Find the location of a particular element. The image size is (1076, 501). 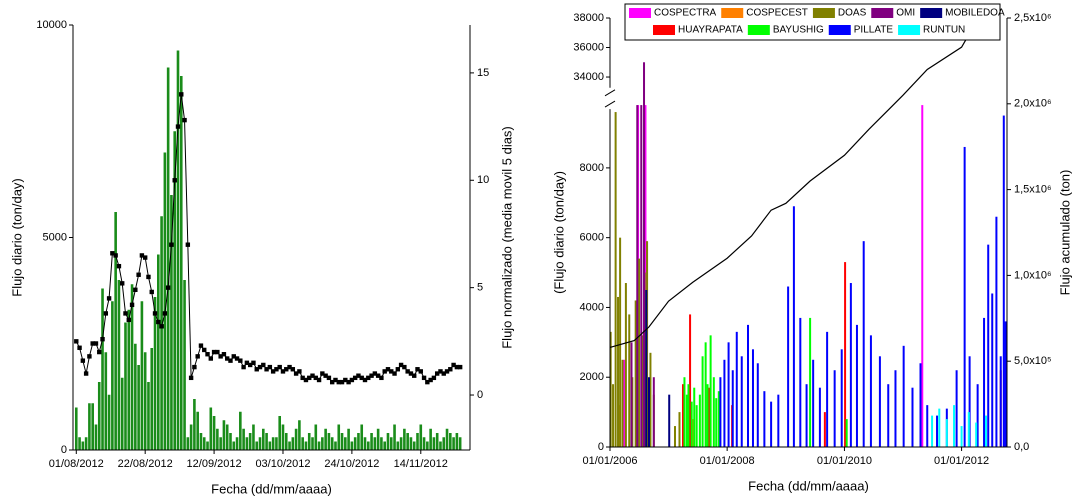

y-tick-label: 36000 is located at coordinates (588, 47).